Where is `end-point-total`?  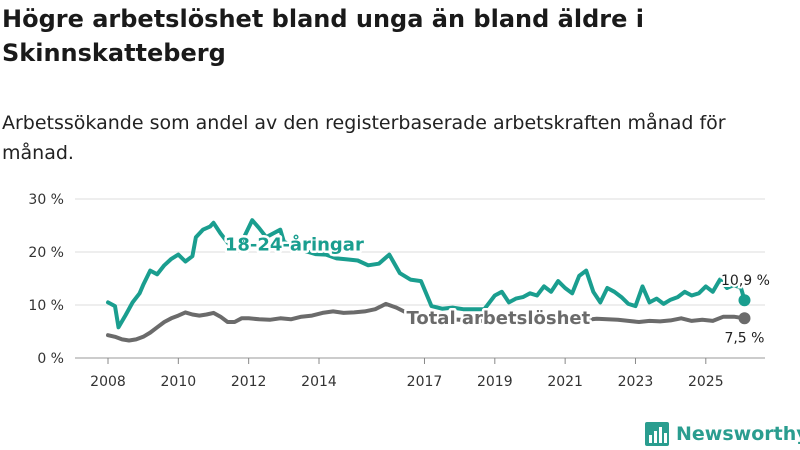
end-point-total is located at coordinates (744, 318).